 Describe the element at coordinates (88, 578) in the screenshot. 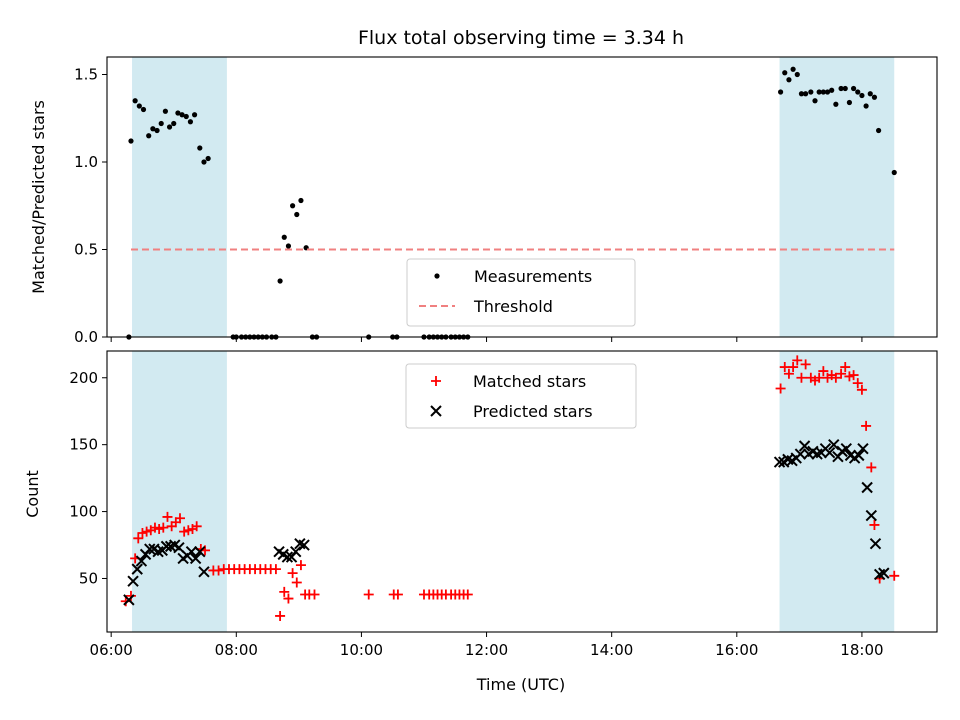

I see `y-tick-label: 50` at that location.